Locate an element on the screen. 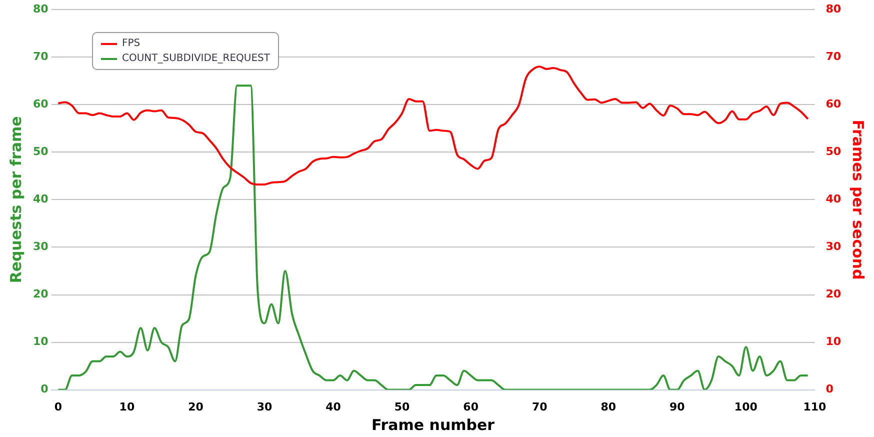 The image size is (874, 437). x-tick-label: 10 is located at coordinates (127, 407).